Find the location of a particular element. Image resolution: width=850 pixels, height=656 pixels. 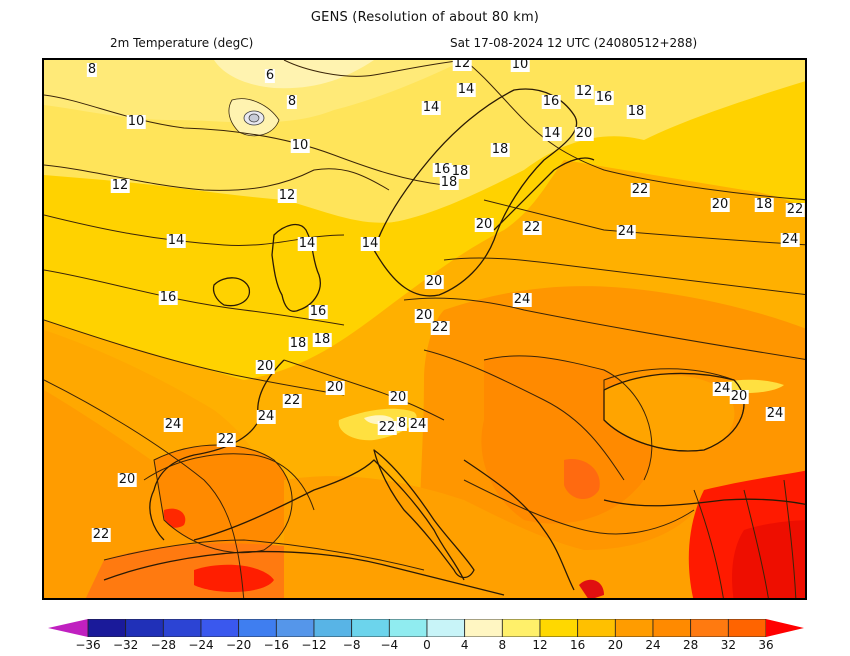

colorbar-tick-label: −32 is located at coordinates (125, 645).